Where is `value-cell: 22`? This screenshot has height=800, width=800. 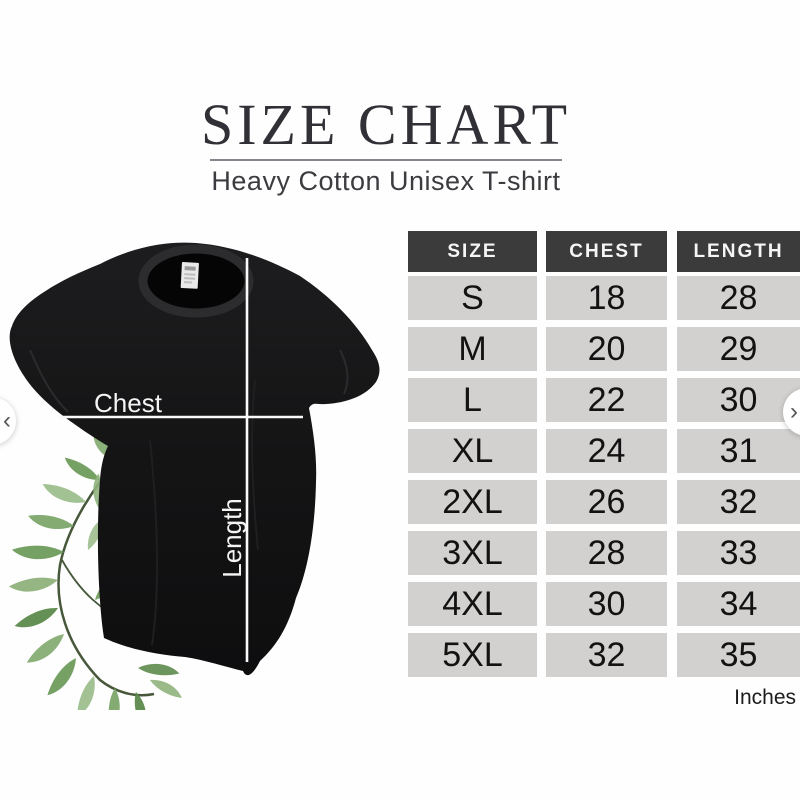 value-cell: 22 is located at coordinates (606, 400).